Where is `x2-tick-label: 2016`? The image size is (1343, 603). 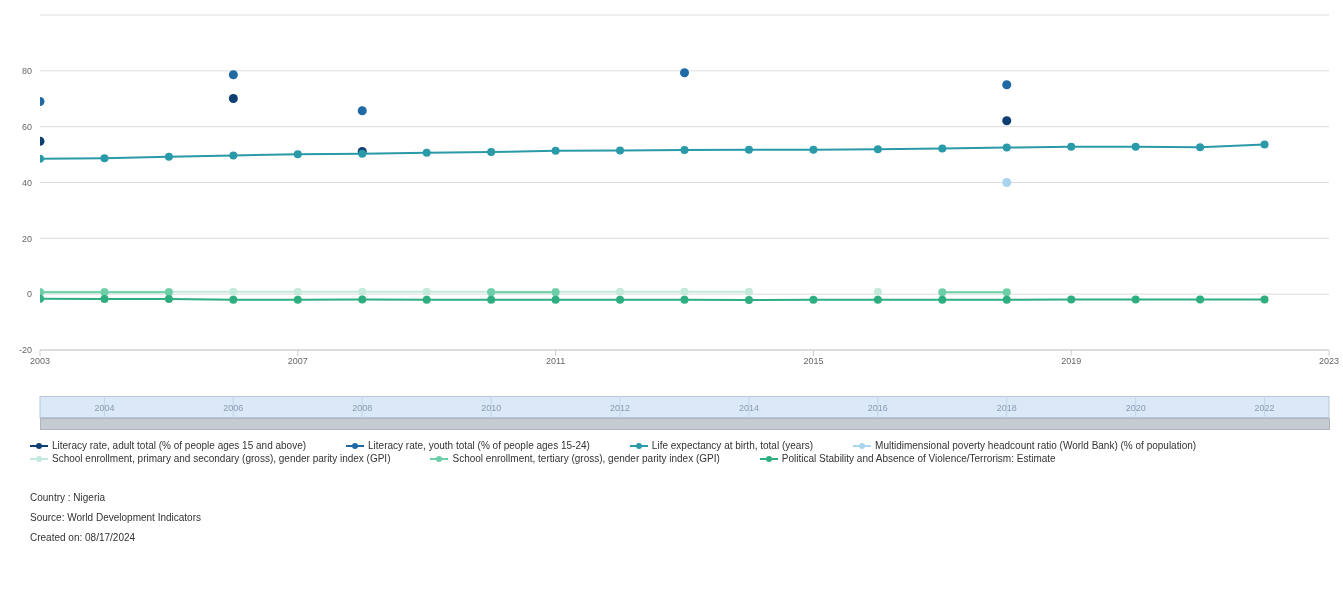
x2-tick-label: 2016 is located at coordinates (877, 408).